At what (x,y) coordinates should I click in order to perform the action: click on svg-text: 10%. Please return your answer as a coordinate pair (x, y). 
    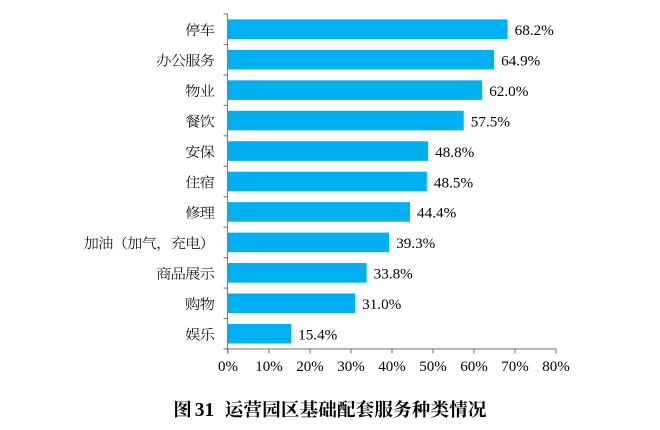
    Looking at the image, I should click on (269, 367).